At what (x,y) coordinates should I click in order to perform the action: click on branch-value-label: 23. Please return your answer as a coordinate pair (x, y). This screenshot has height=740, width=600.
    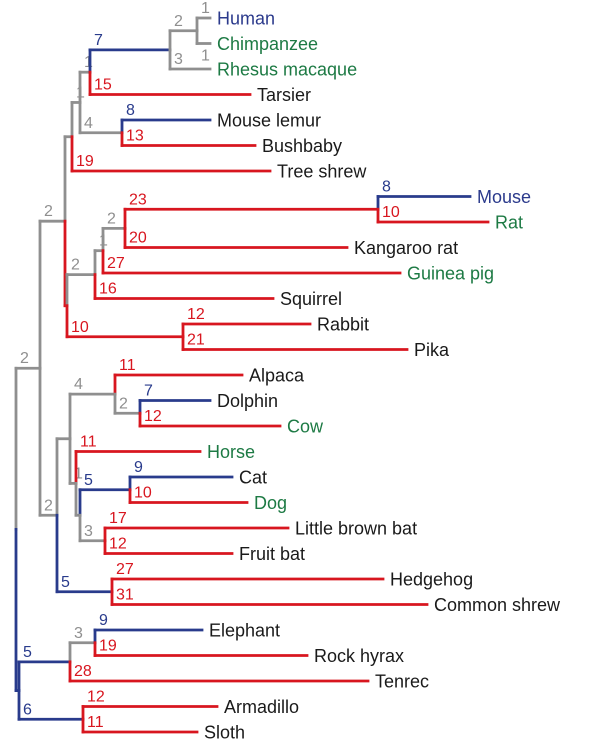
    Looking at the image, I should click on (138, 199).